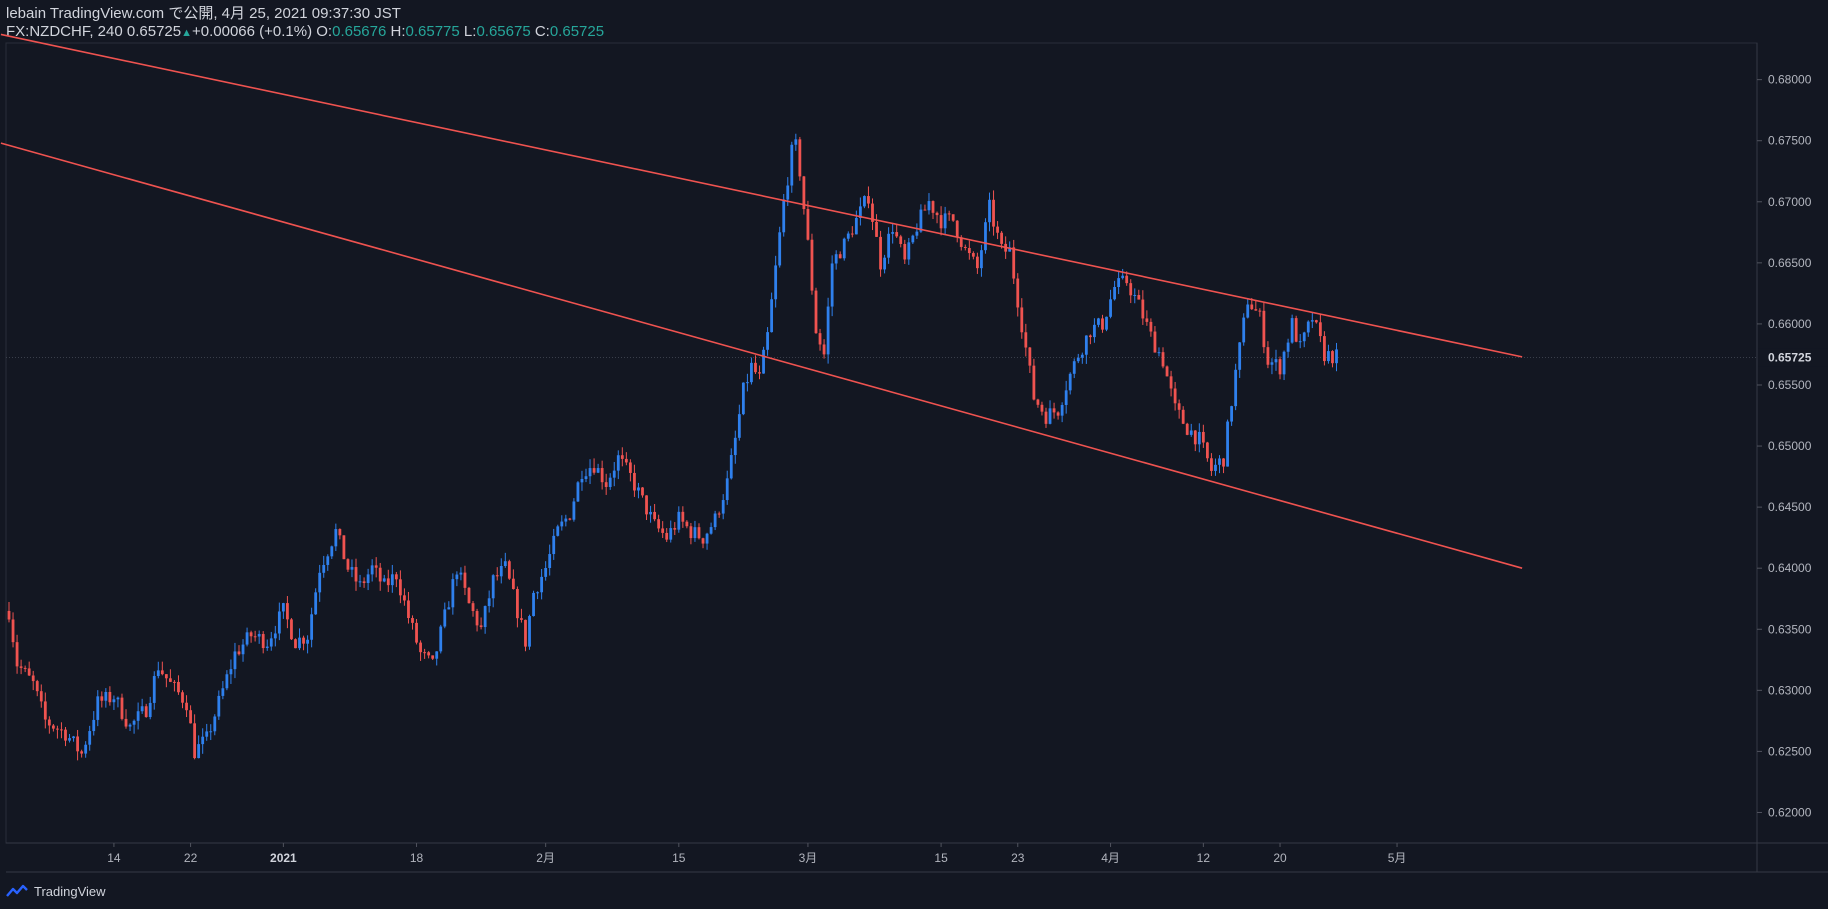 This screenshot has height=909, width=1828. Describe the element at coordinates (756, 854) in the screenshot. I see `time-axis: 14 22 2021 18 2月 15 3月 15 23 4月 12 20 5月` at that location.